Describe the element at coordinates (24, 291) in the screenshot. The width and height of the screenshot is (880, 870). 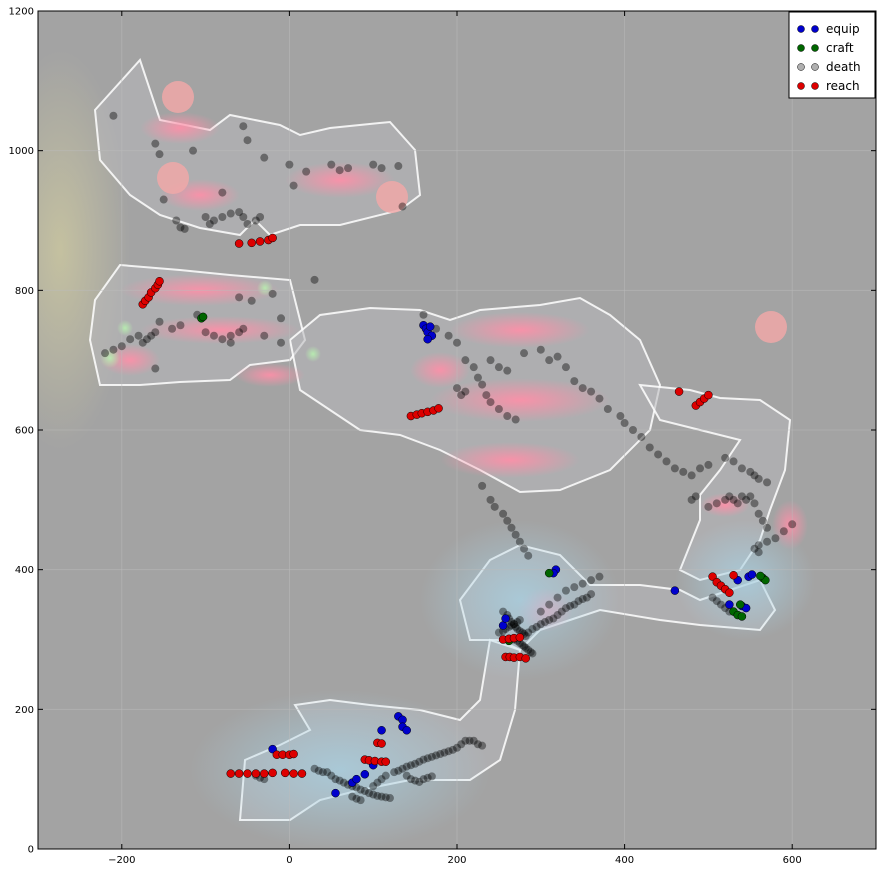
I see `y-tick-label: 800` at that location.